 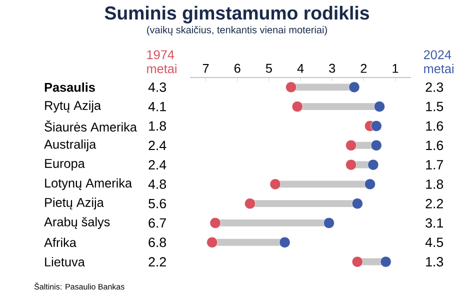 I want to click on x-tick-label: 4, so click(x=300, y=68).